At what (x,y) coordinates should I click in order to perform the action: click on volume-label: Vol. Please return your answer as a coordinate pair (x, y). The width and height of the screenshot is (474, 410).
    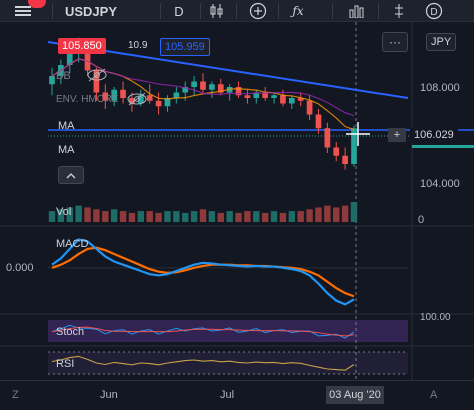
    Looking at the image, I should click on (64, 212).